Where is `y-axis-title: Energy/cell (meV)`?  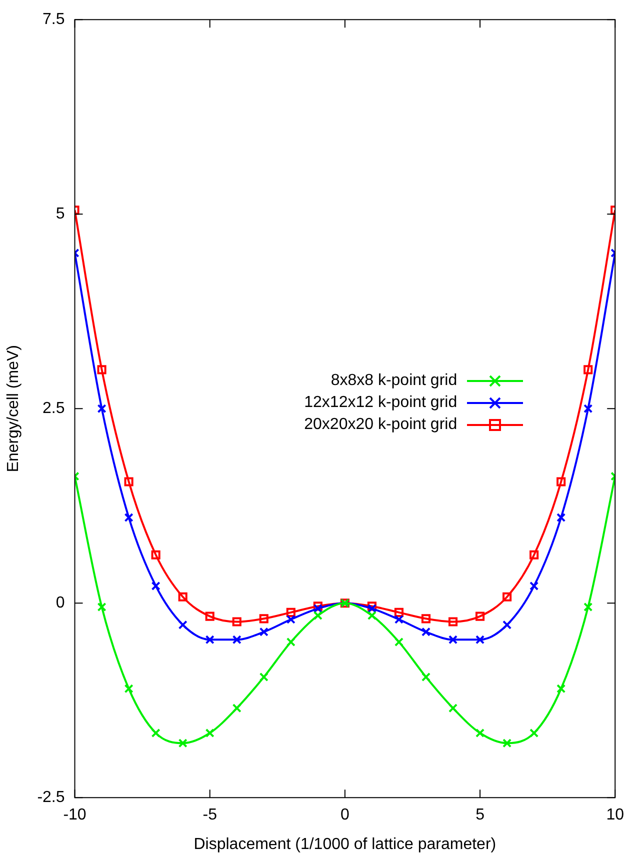 y-axis-title: Energy/cell (meV) is located at coordinates (13, 408).